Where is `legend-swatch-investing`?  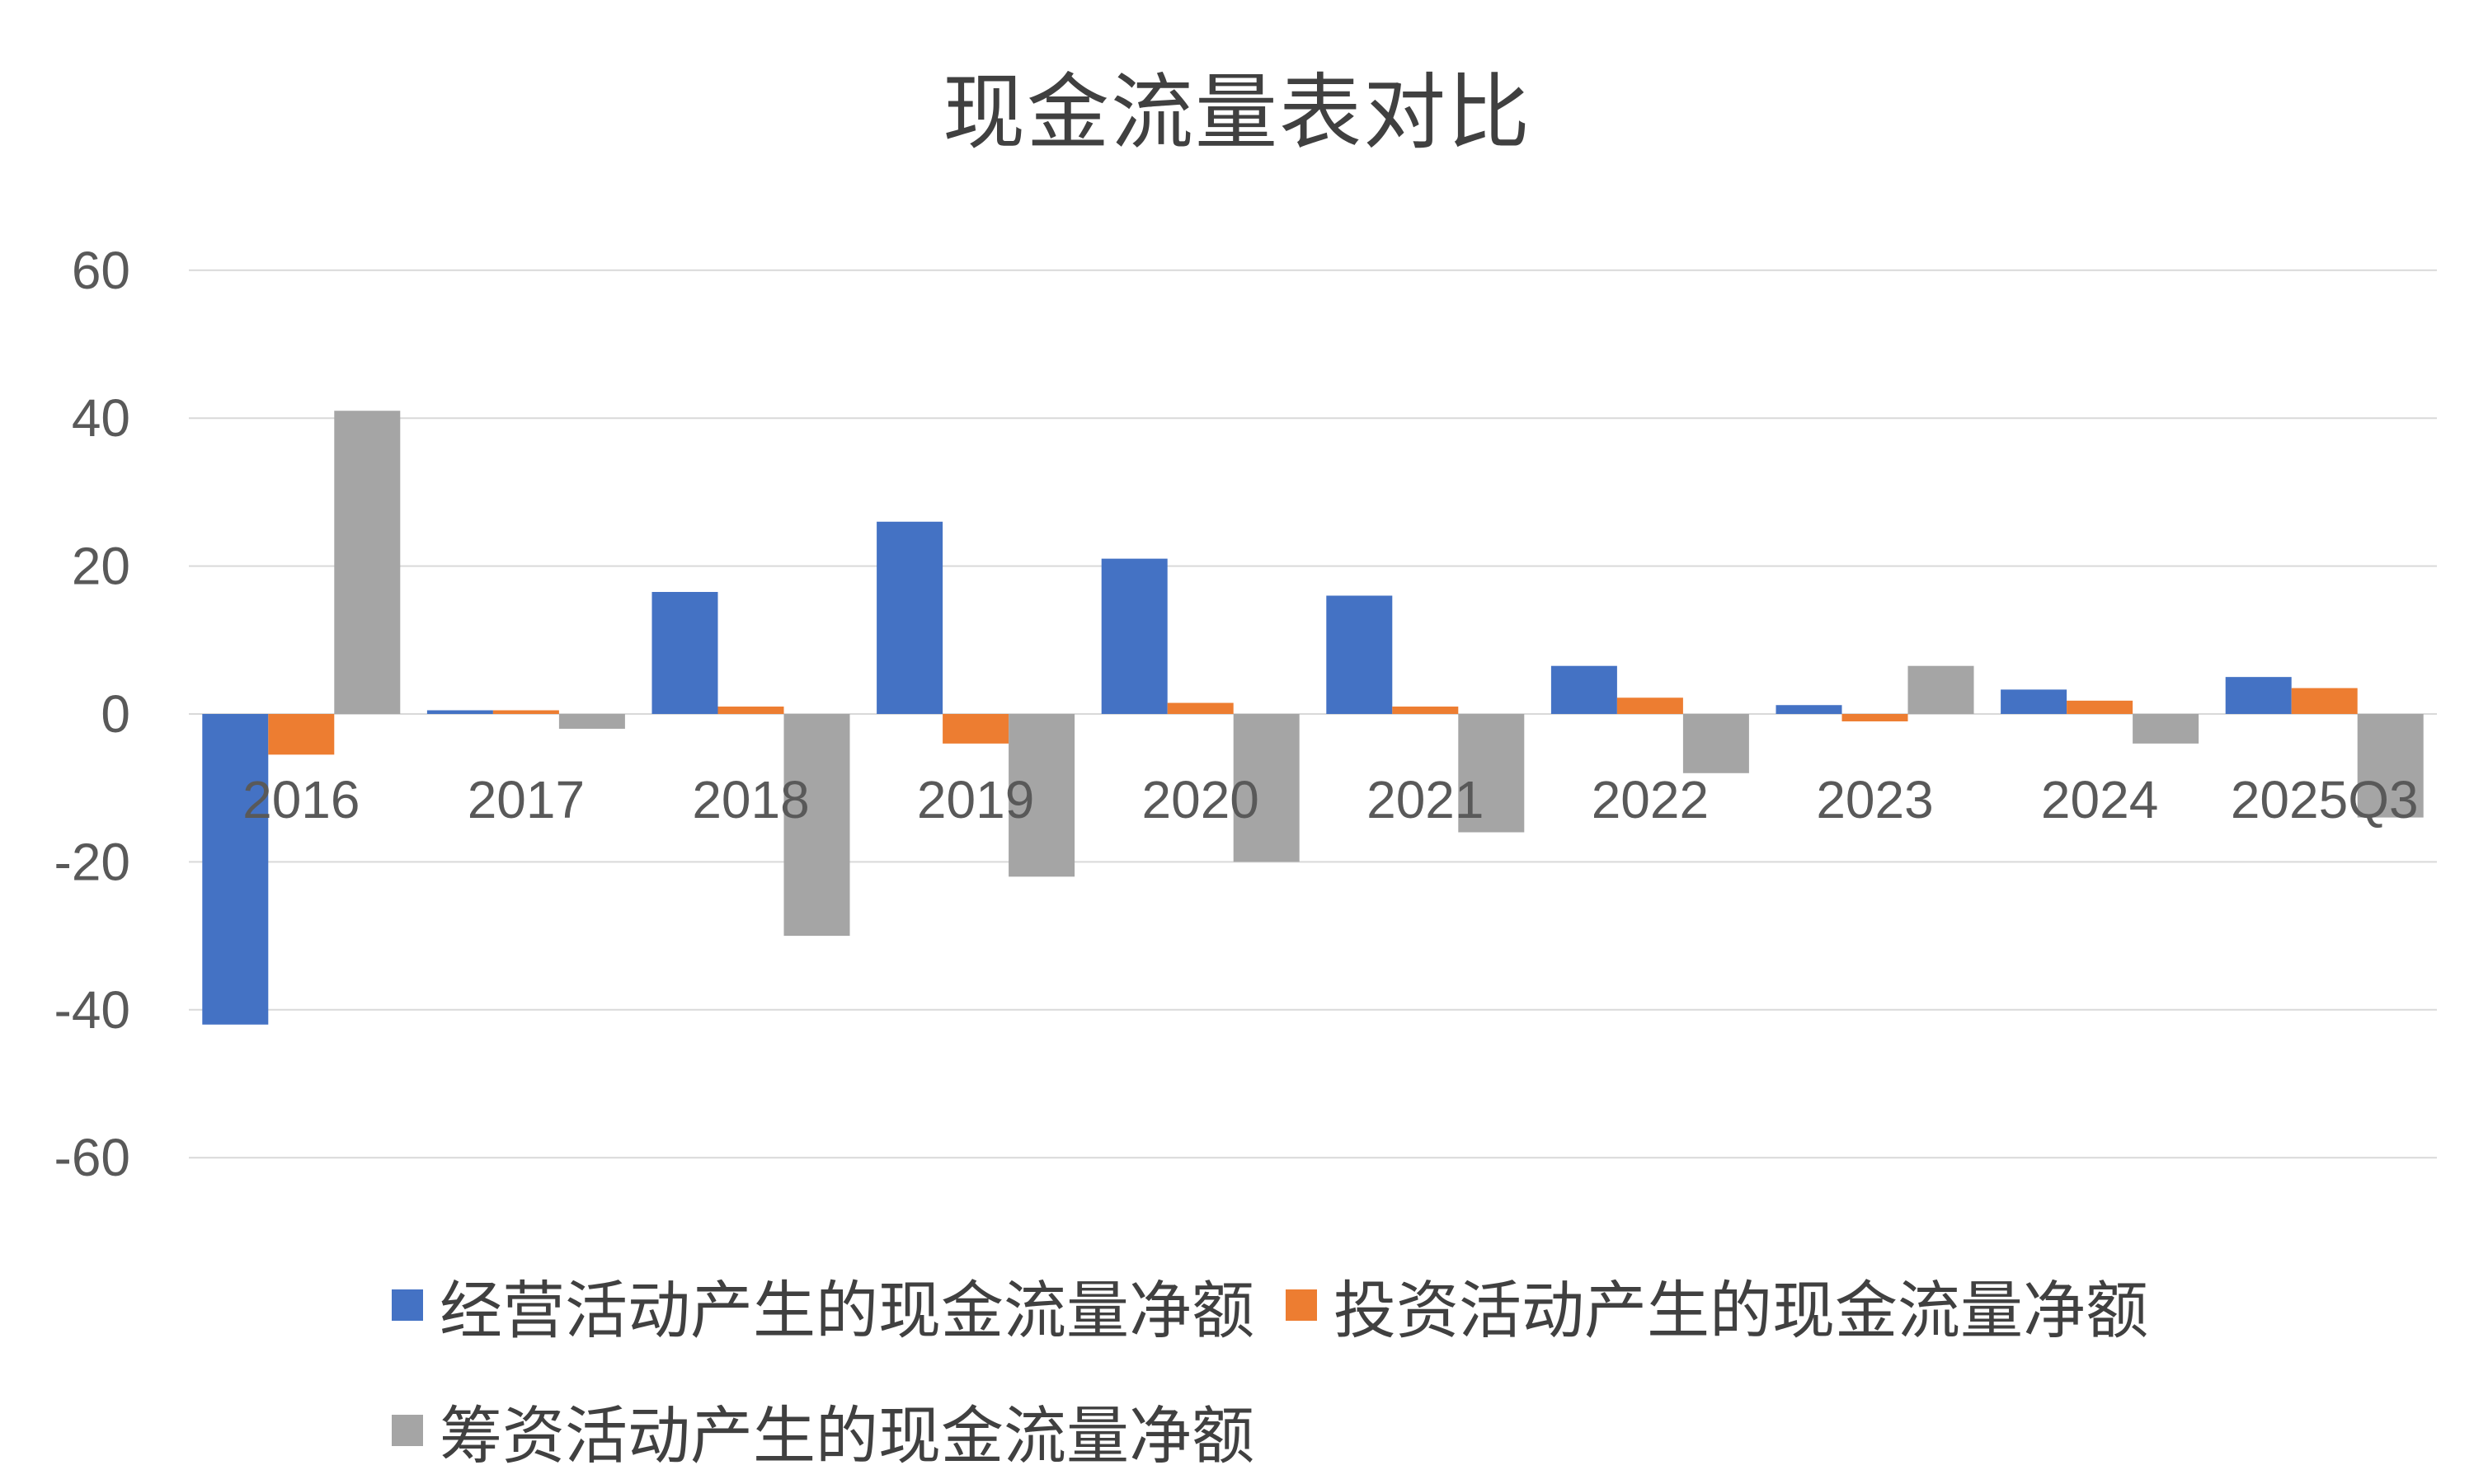 legend-swatch-investing is located at coordinates (1301, 1305).